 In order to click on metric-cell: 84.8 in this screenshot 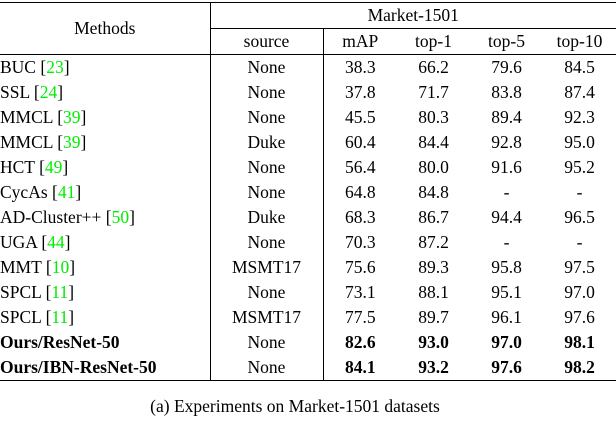, I will do `click(433, 192)`.